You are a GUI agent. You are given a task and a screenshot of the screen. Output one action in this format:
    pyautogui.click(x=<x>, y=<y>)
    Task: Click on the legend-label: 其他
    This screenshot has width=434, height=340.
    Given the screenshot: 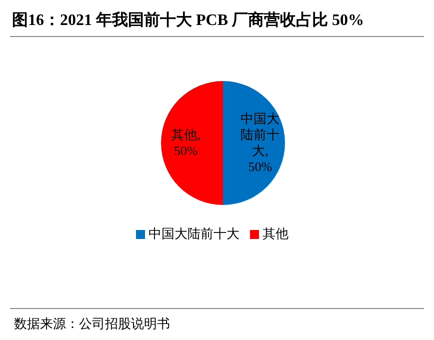 What is the action you would take?
    pyautogui.click(x=275, y=233)
    